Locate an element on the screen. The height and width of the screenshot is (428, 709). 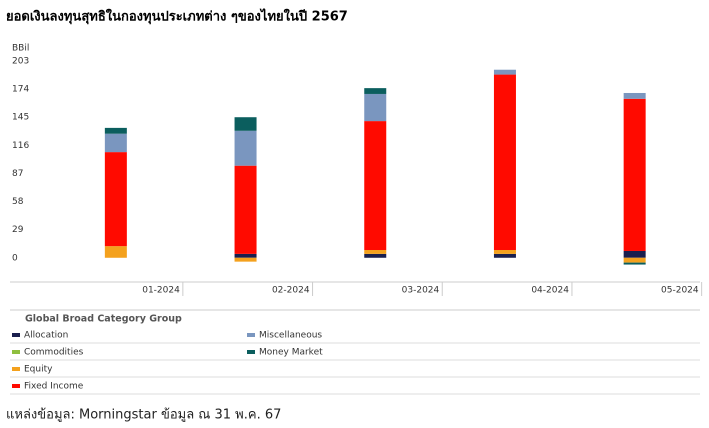
x-tick-label: 05-2024 is located at coordinates (680, 291).